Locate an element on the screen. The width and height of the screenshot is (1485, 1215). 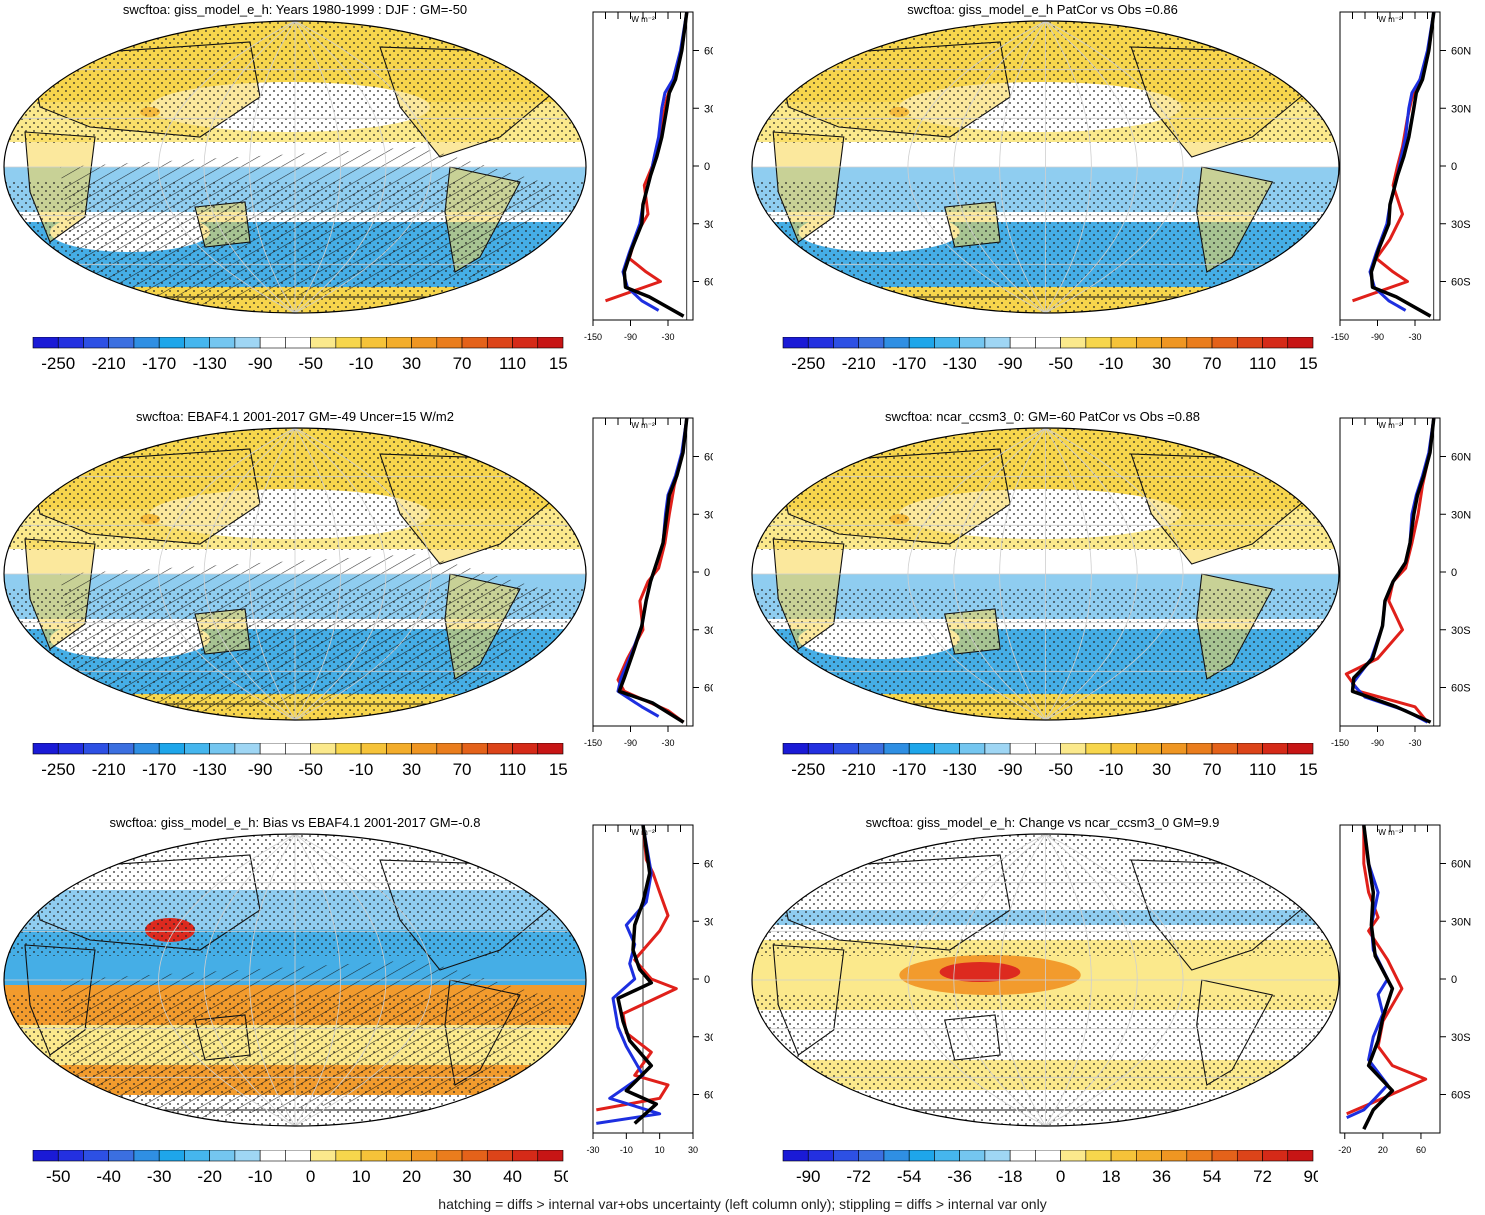
change-hotspot is located at coordinates (980, 972).